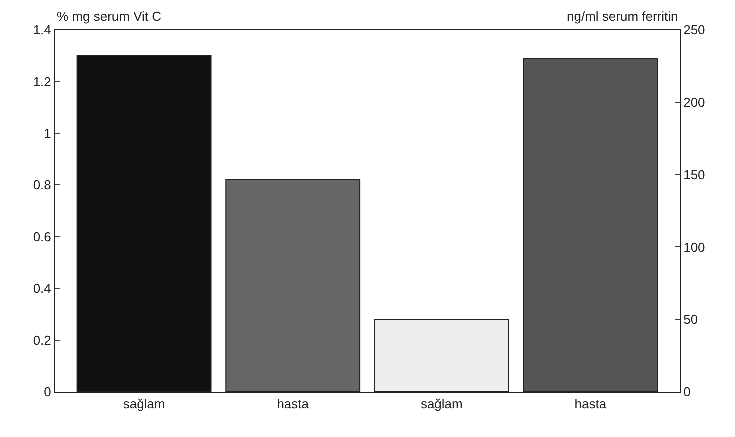 Image resolution: width=735 pixels, height=437 pixels. What do you see at coordinates (695, 174) in the screenshot?
I see `y2-tick-label: 150` at bounding box center [695, 174].